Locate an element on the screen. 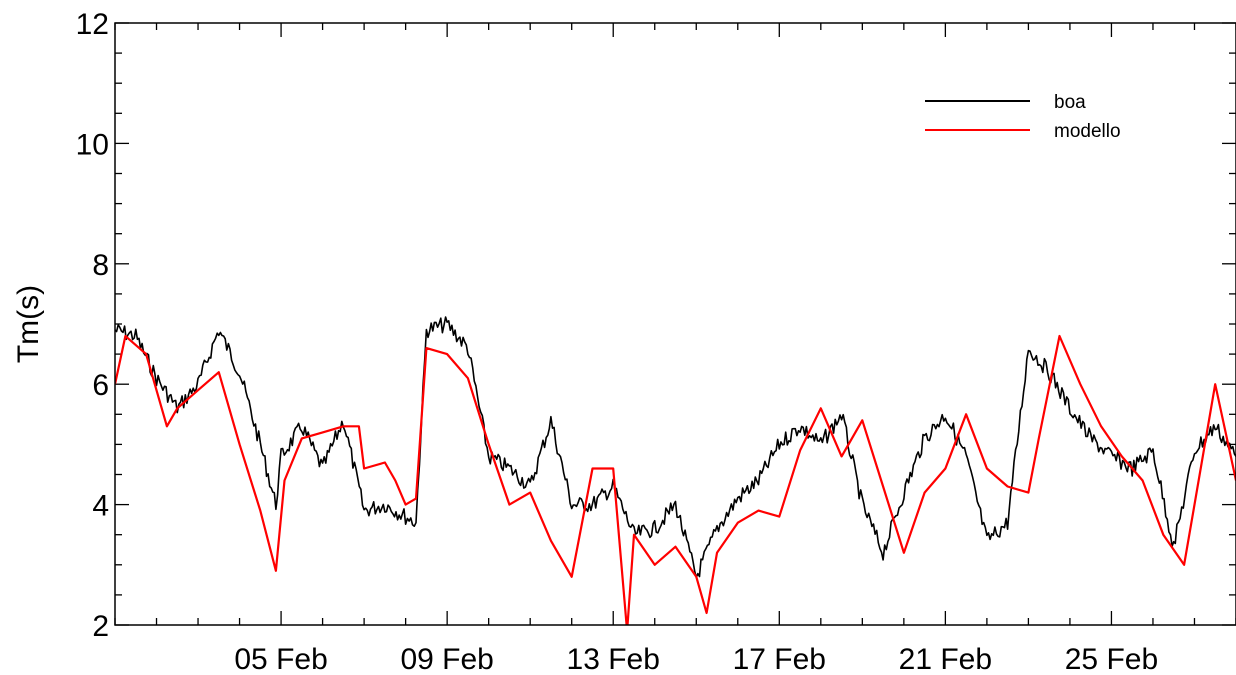 The width and height of the screenshot is (1236, 675). x-tick-label: 25 Feb is located at coordinates (1111, 659).